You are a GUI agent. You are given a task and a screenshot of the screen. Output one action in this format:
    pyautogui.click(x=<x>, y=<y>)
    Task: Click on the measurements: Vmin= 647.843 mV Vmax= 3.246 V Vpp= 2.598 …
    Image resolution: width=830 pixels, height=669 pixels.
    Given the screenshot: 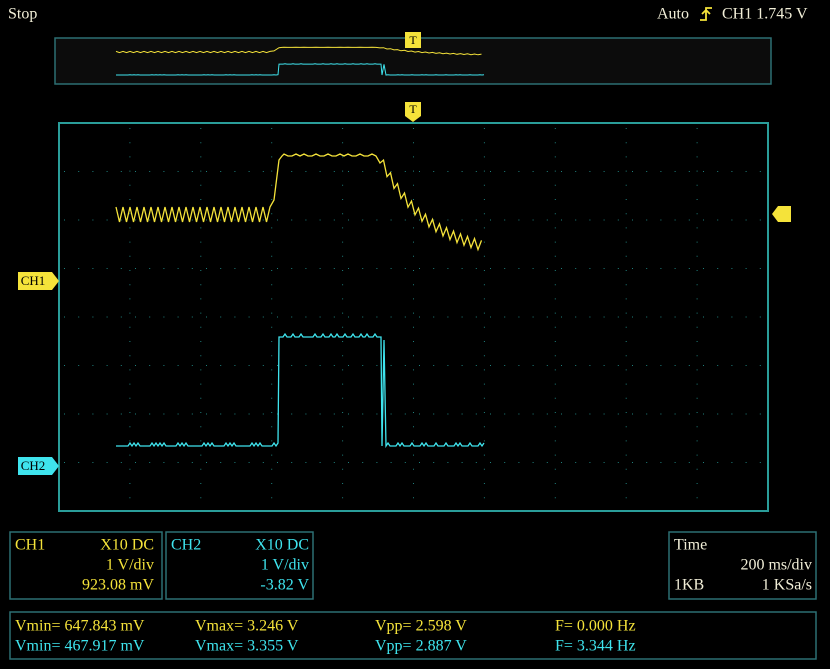 What is the action you would take?
    pyautogui.click(x=325, y=636)
    